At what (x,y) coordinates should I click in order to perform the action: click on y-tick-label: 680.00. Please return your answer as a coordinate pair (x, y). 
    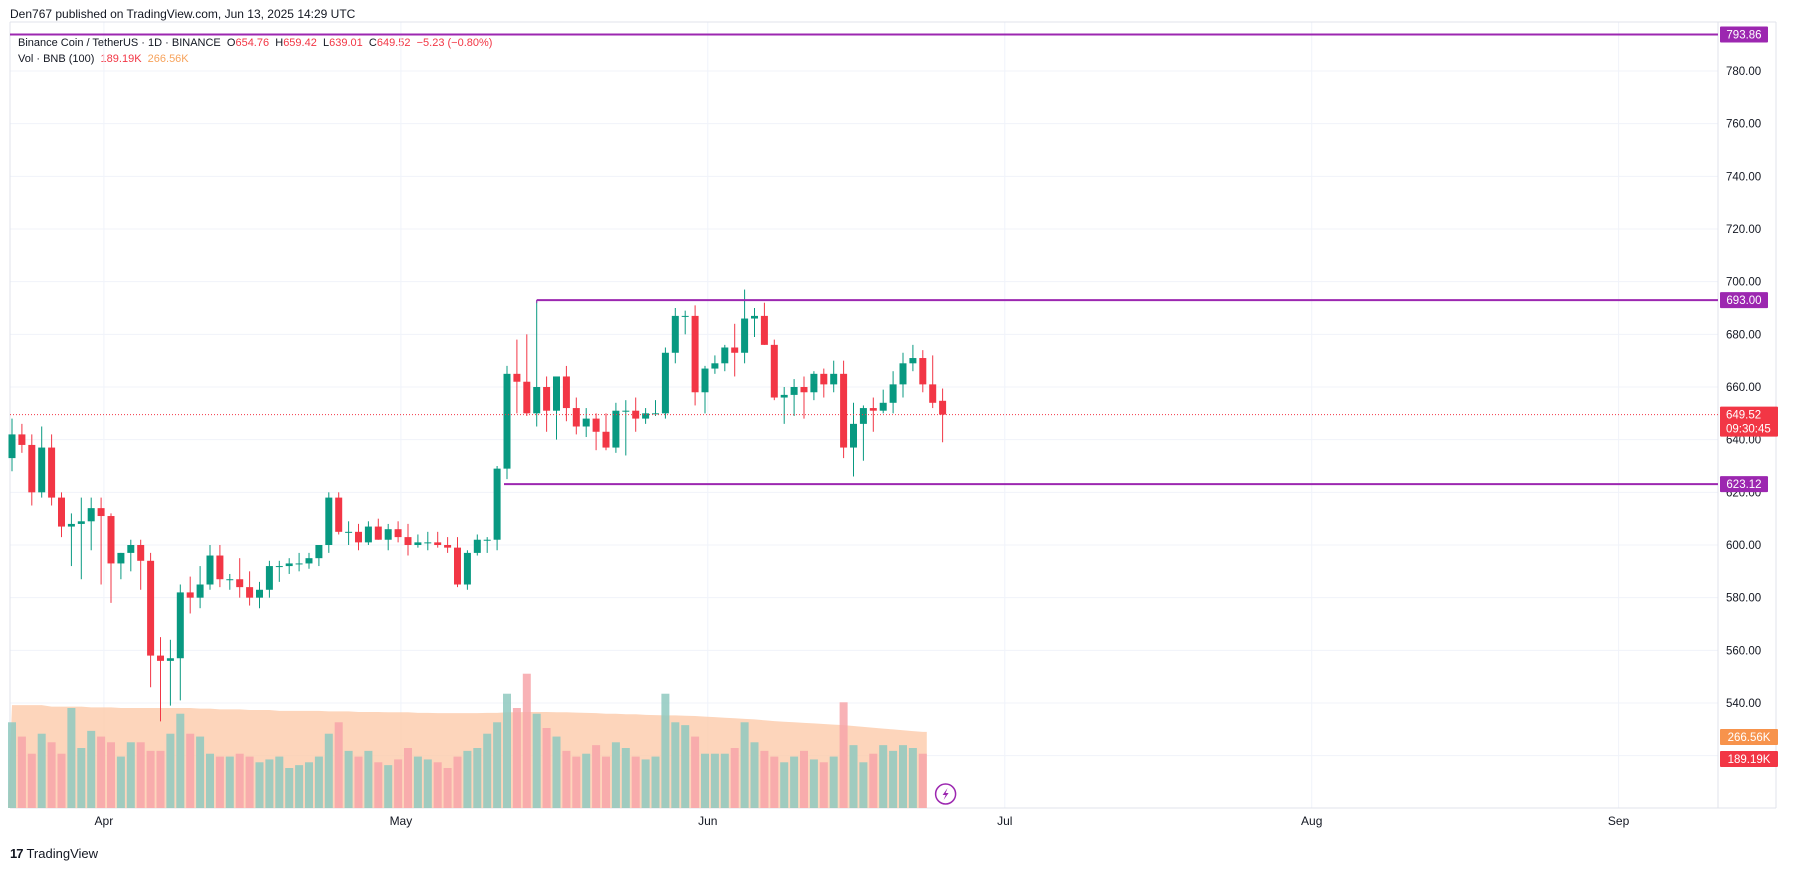
    Looking at the image, I should click on (1743, 335).